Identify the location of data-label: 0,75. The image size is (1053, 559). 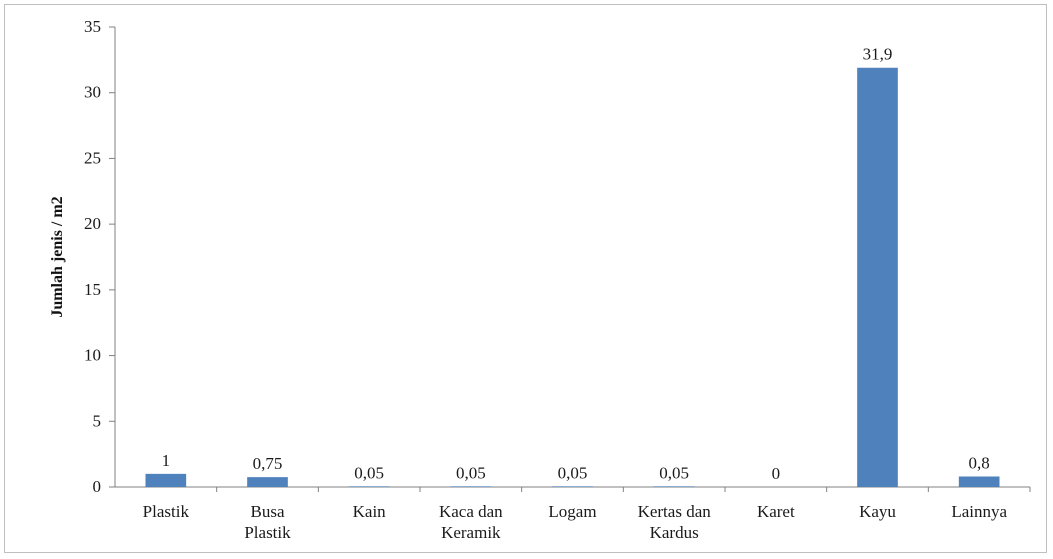
(268, 463).